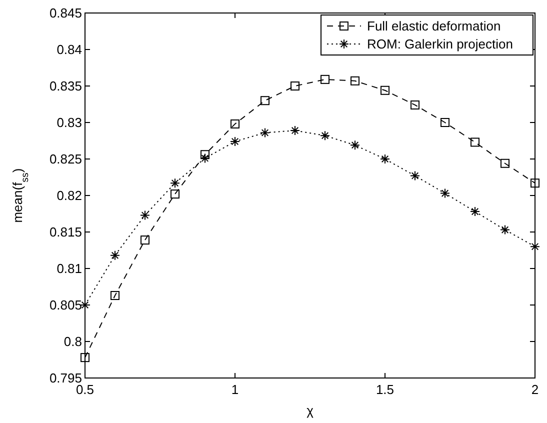 This screenshot has width=547, height=423. What do you see at coordinates (385, 389) in the screenshot?
I see `x-tick-label: 1.5` at bounding box center [385, 389].